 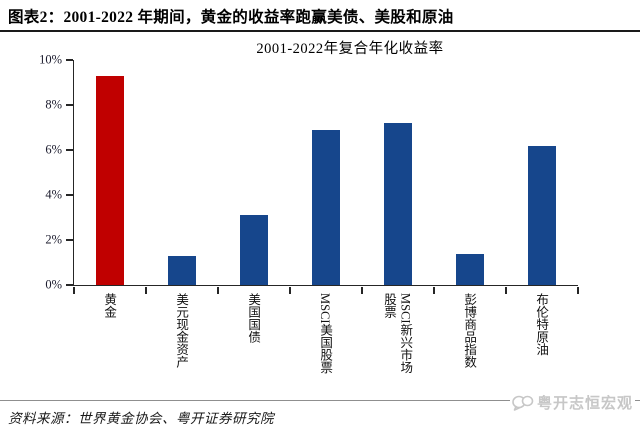 What do you see at coordinates (231, 17) in the screenshot?
I see `figure-title: 图表2：2001-2022 年期间，黄金的收益率跑赢美债、美股和原油` at bounding box center [231, 17].